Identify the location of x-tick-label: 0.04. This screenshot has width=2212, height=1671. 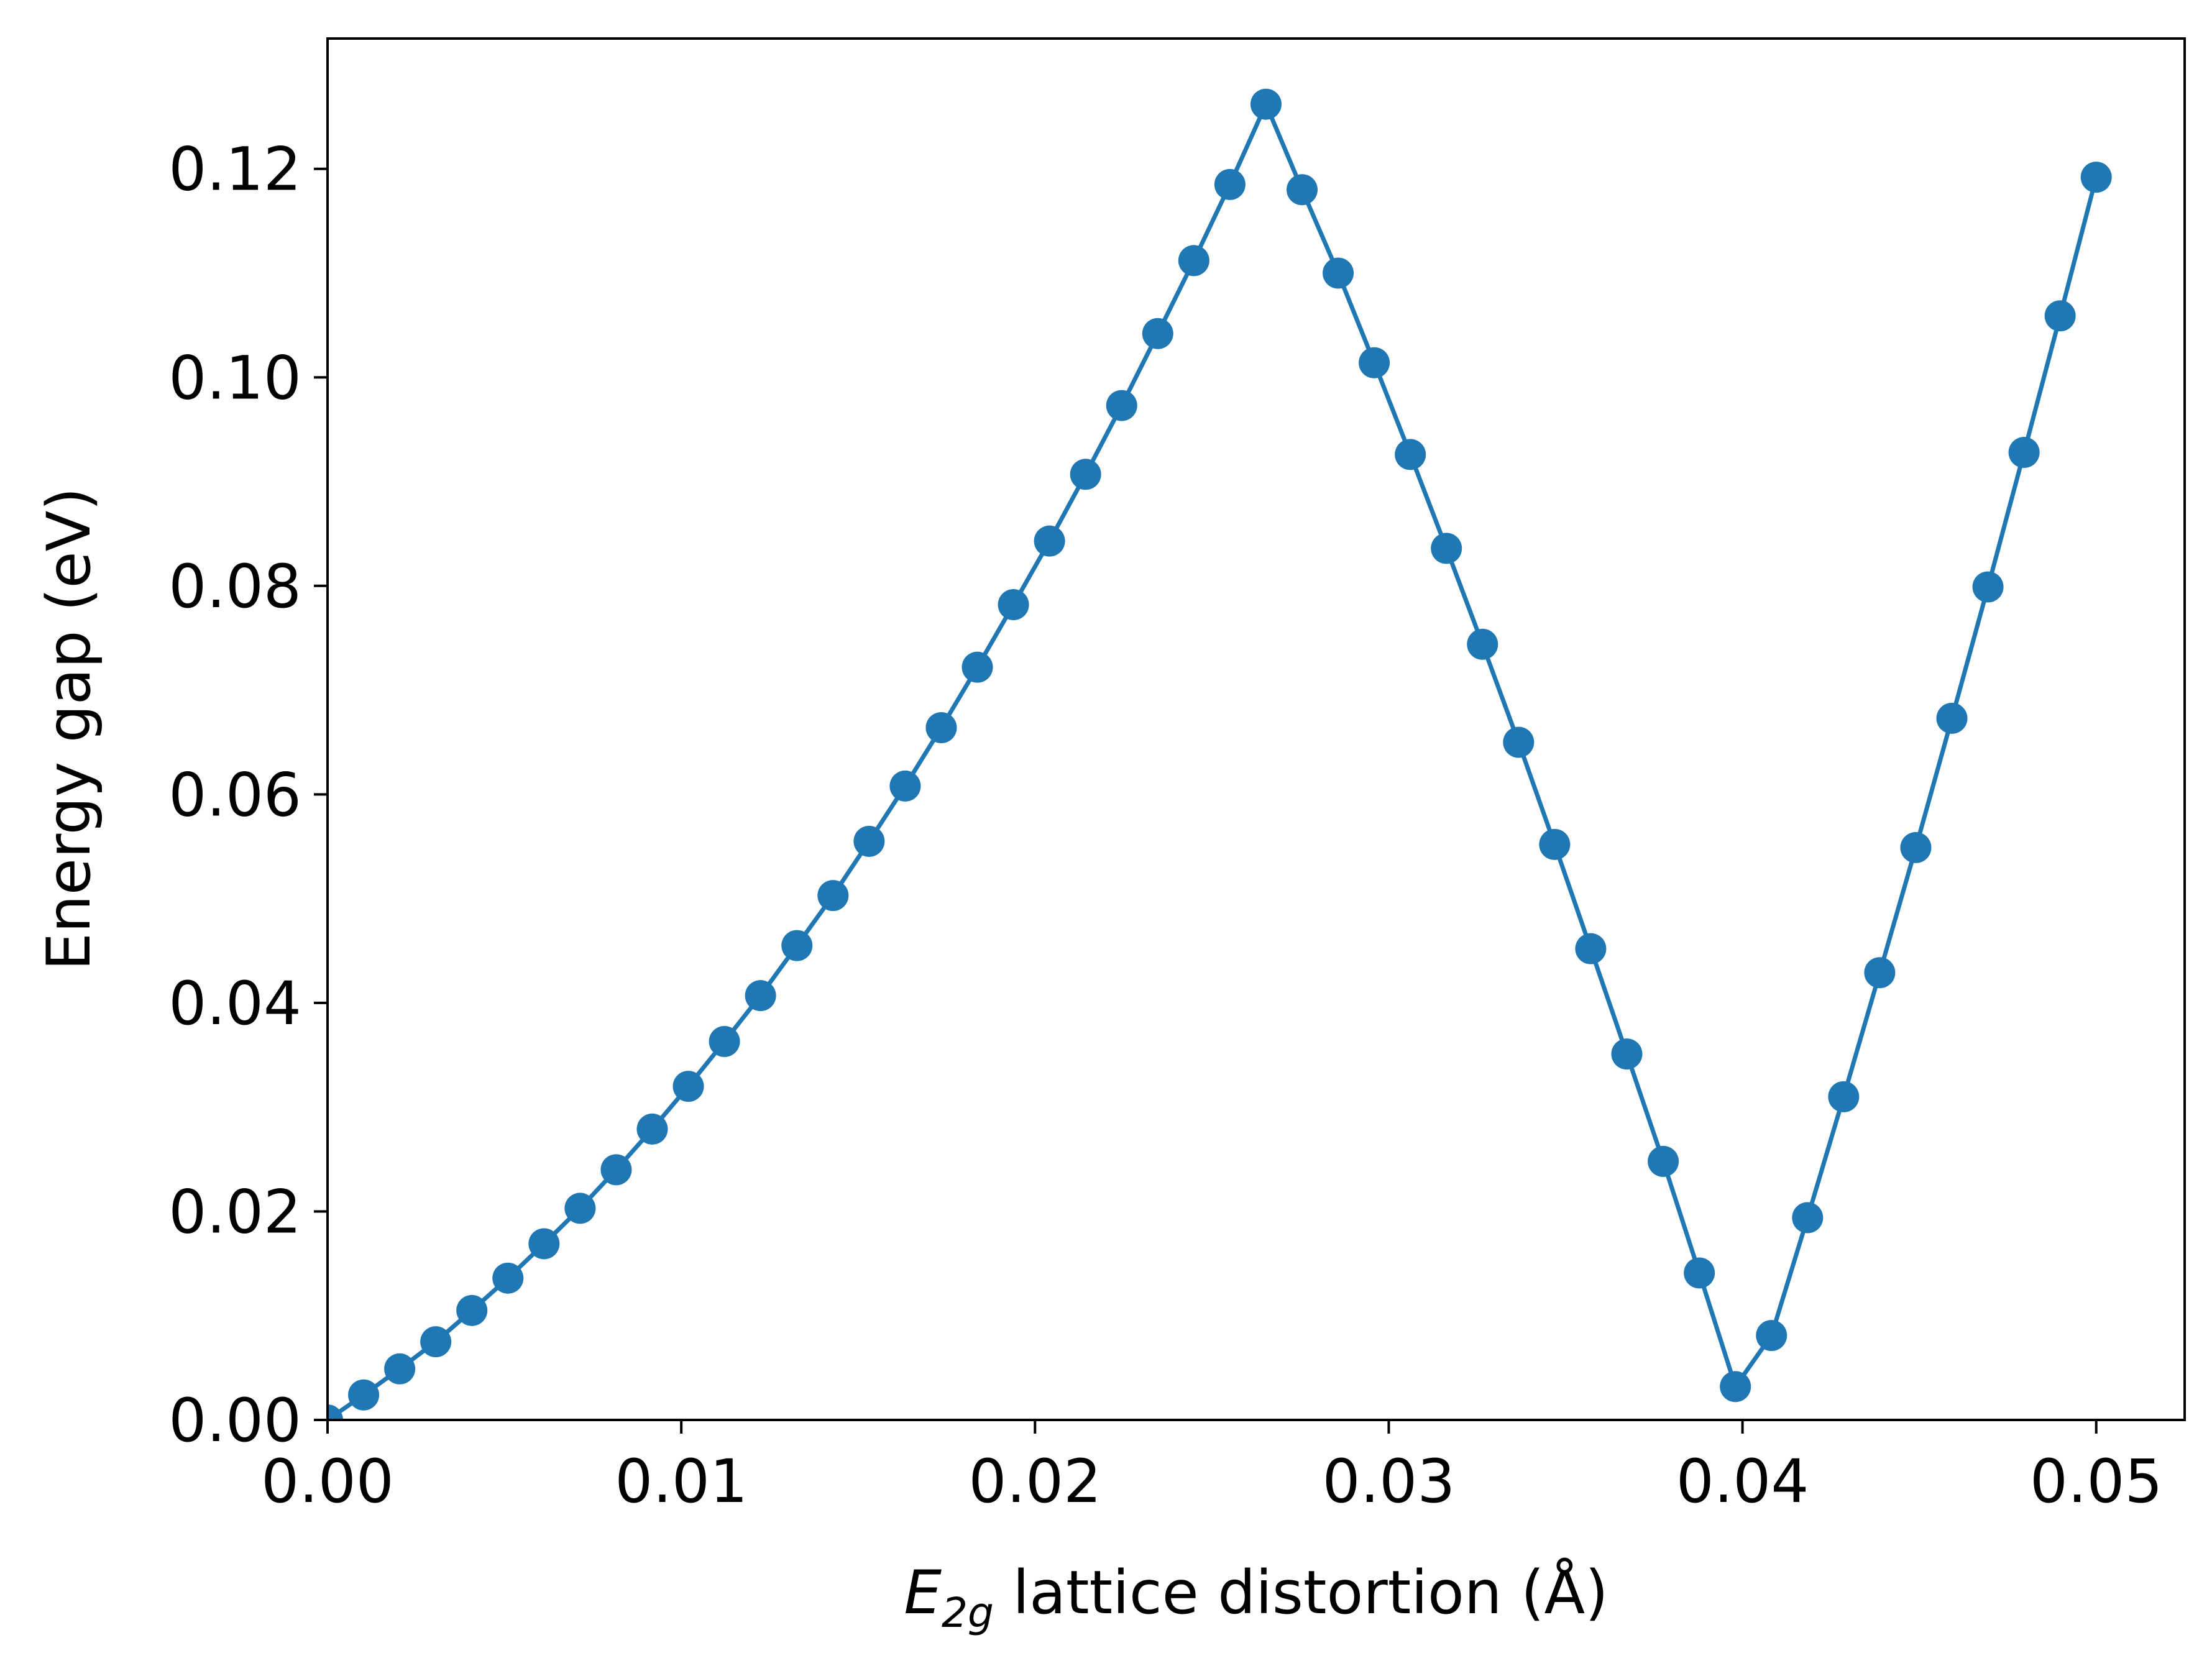
(1742, 1482).